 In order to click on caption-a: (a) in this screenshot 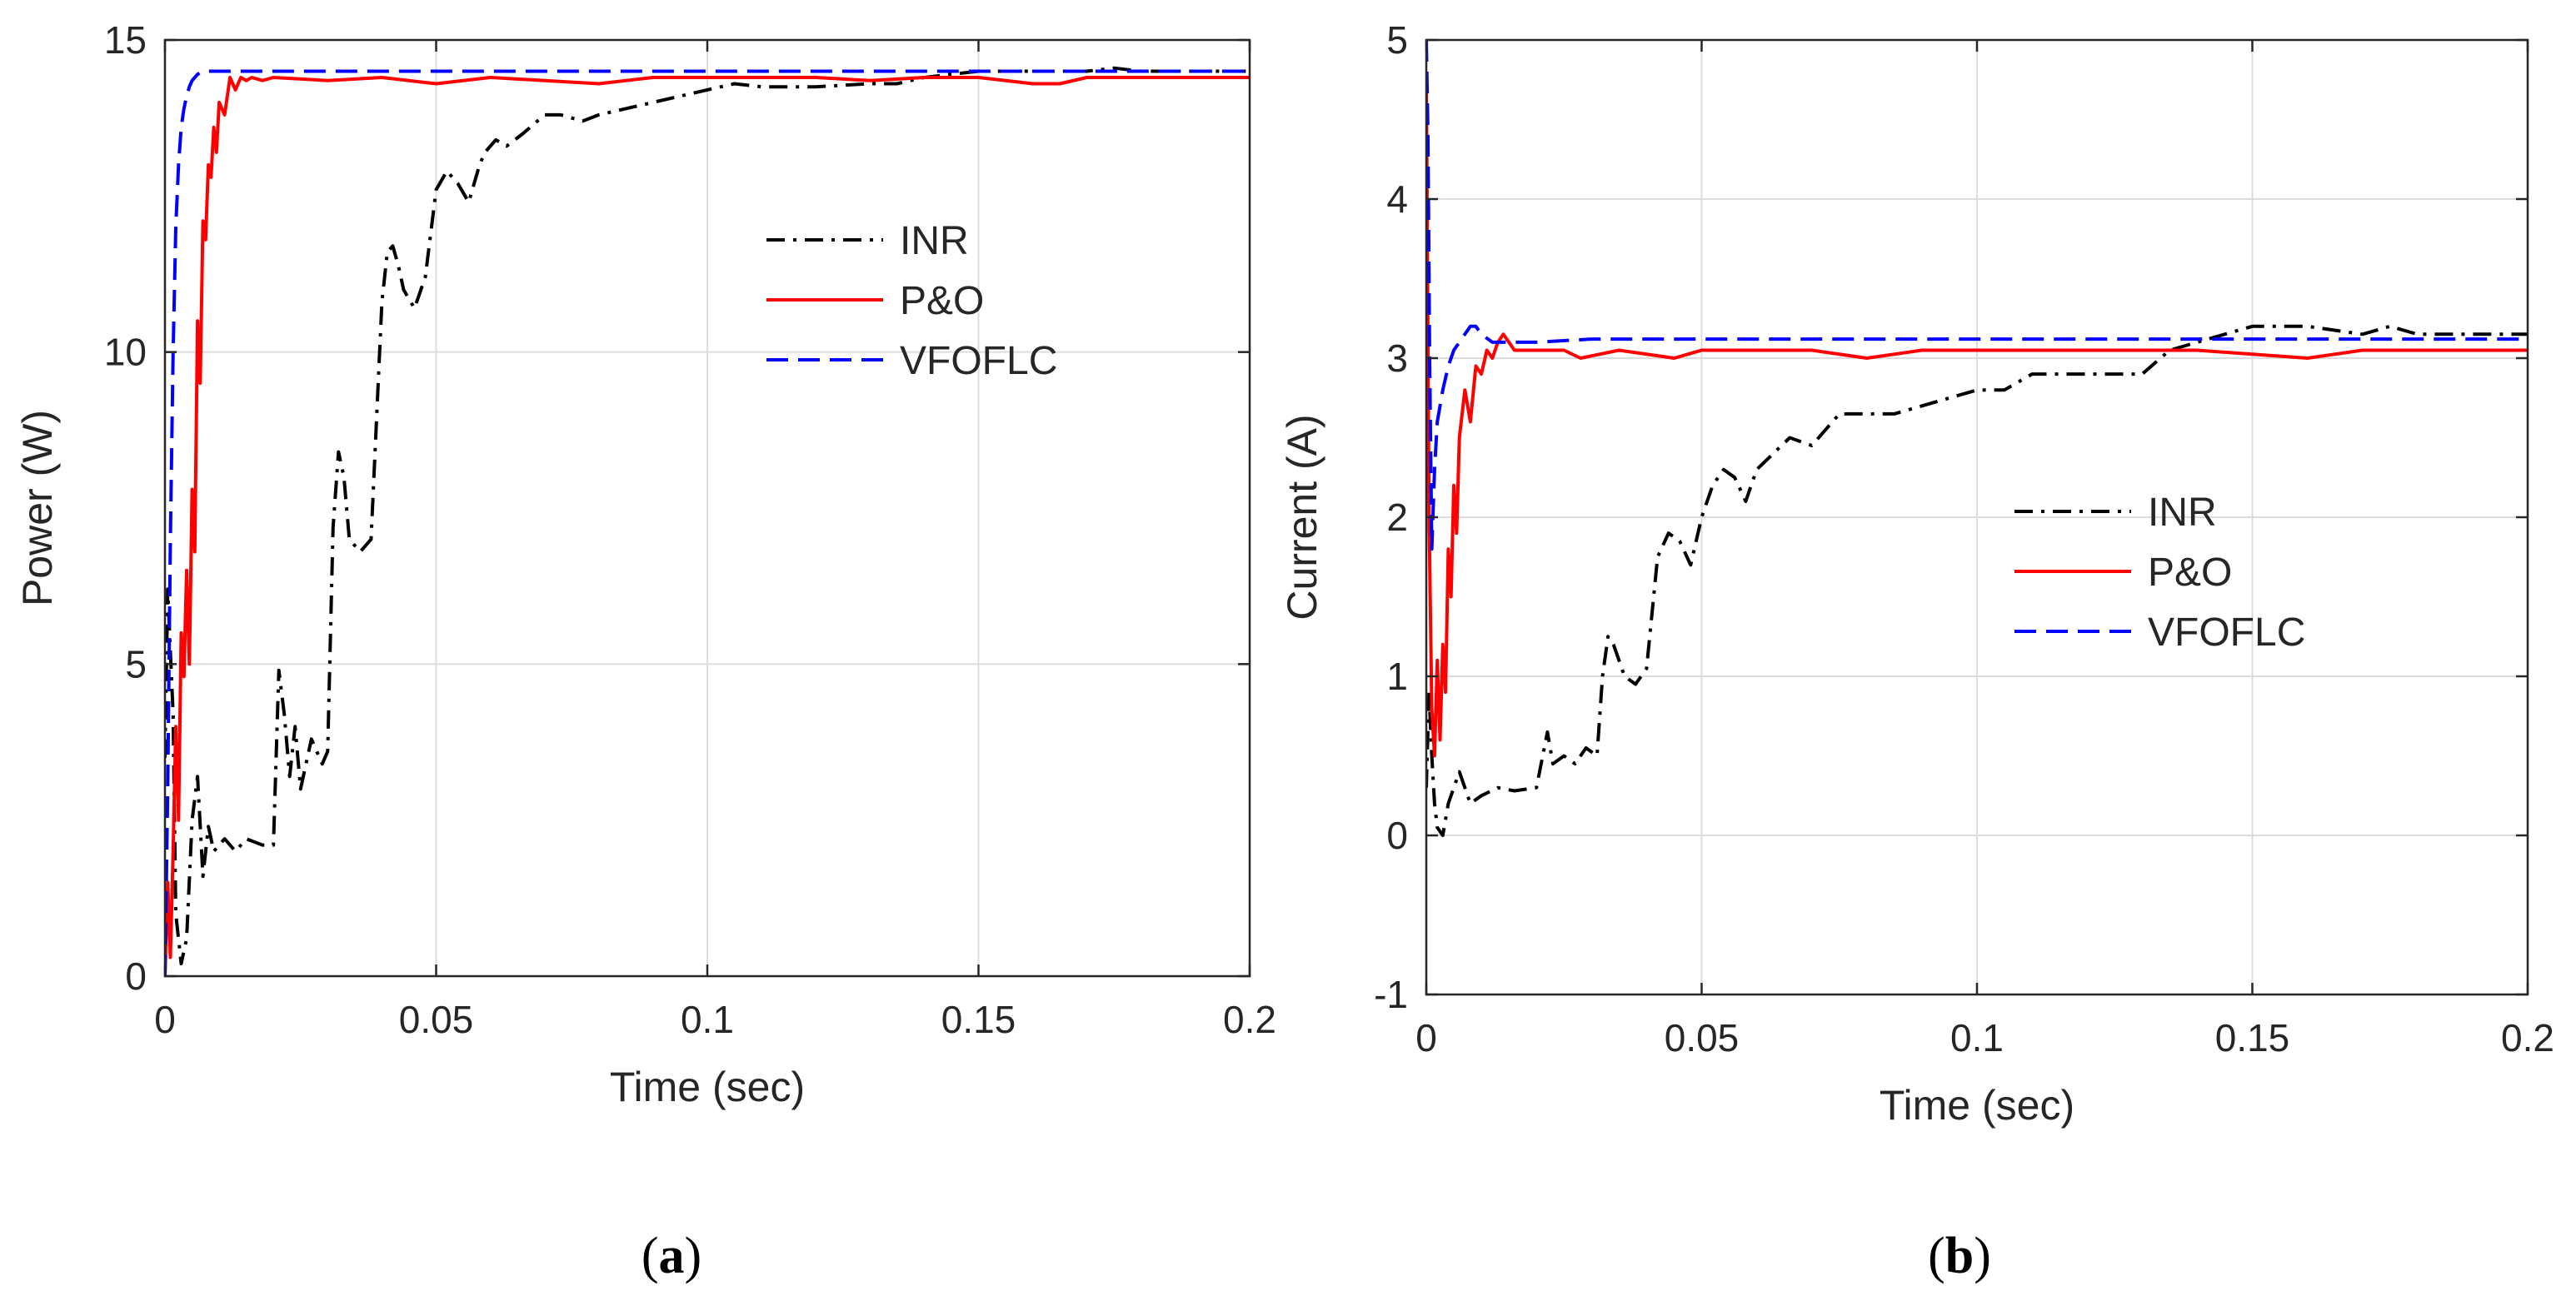, I will do `click(671, 1256)`.